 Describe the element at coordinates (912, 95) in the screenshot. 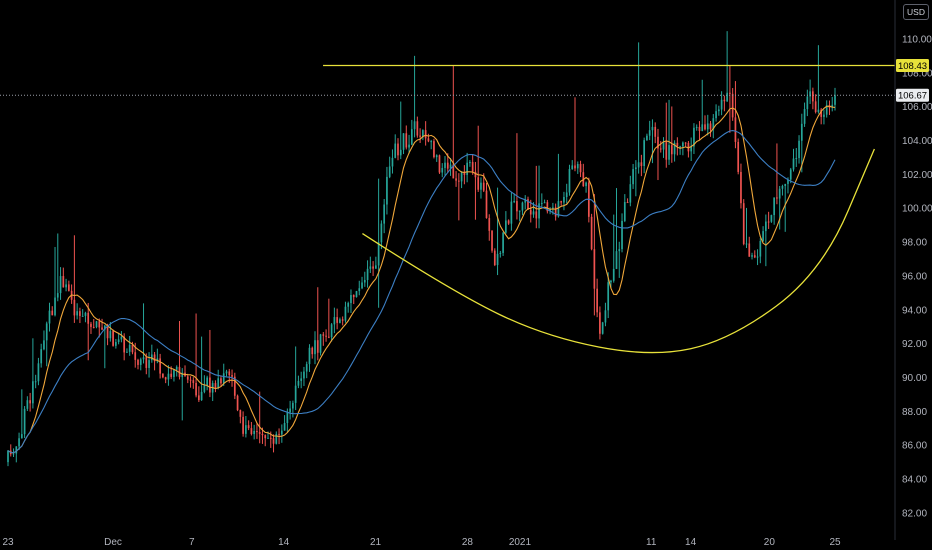

I see `last-price-tag-box` at that location.